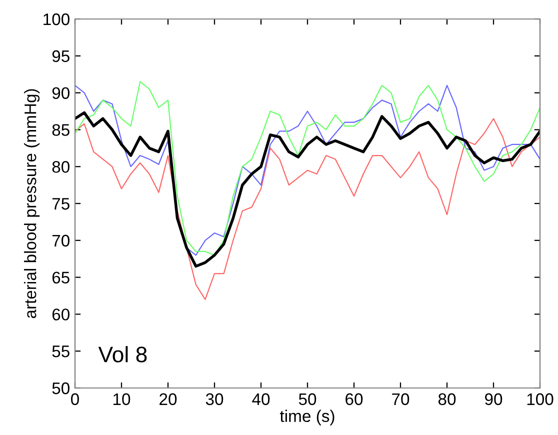 The width and height of the screenshot is (558, 435). What do you see at coordinates (493, 399) in the screenshot?
I see `x-tick-label: 90` at bounding box center [493, 399].